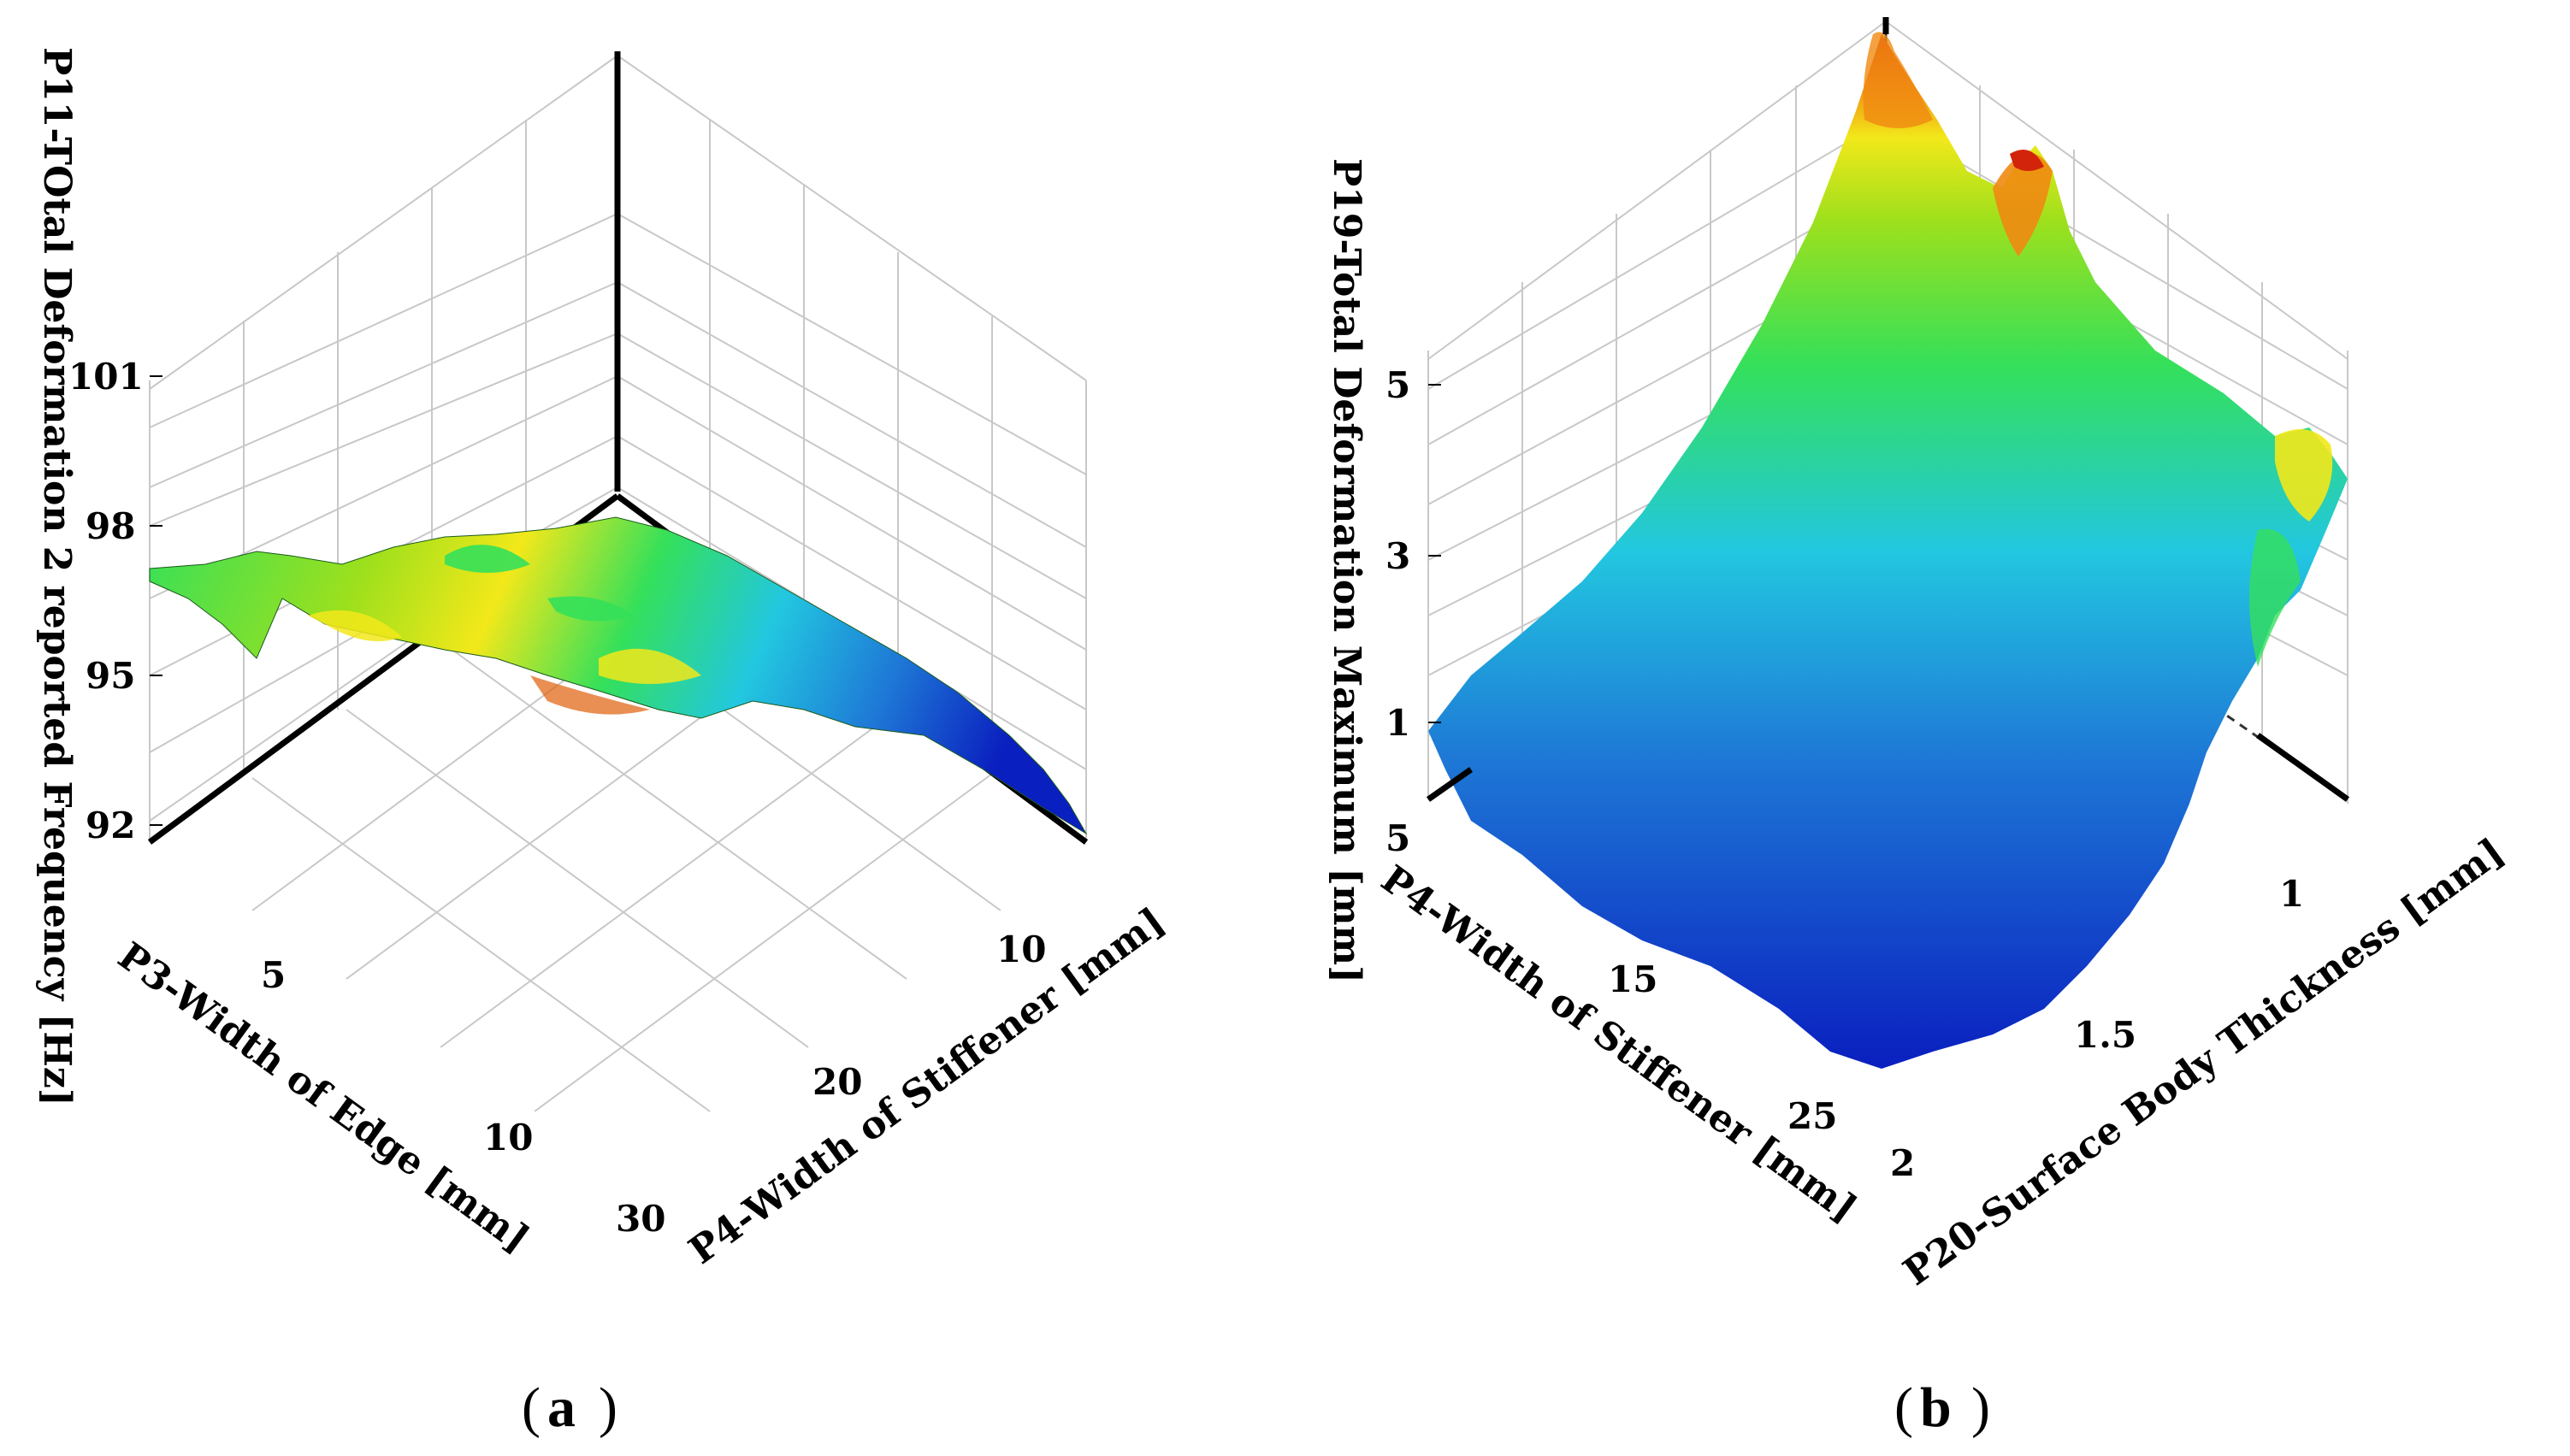 The image size is (2570, 1456). I want to click on panel-b-z-label: P19-Total Deformation Maximum [mm], so click(1347, 570).